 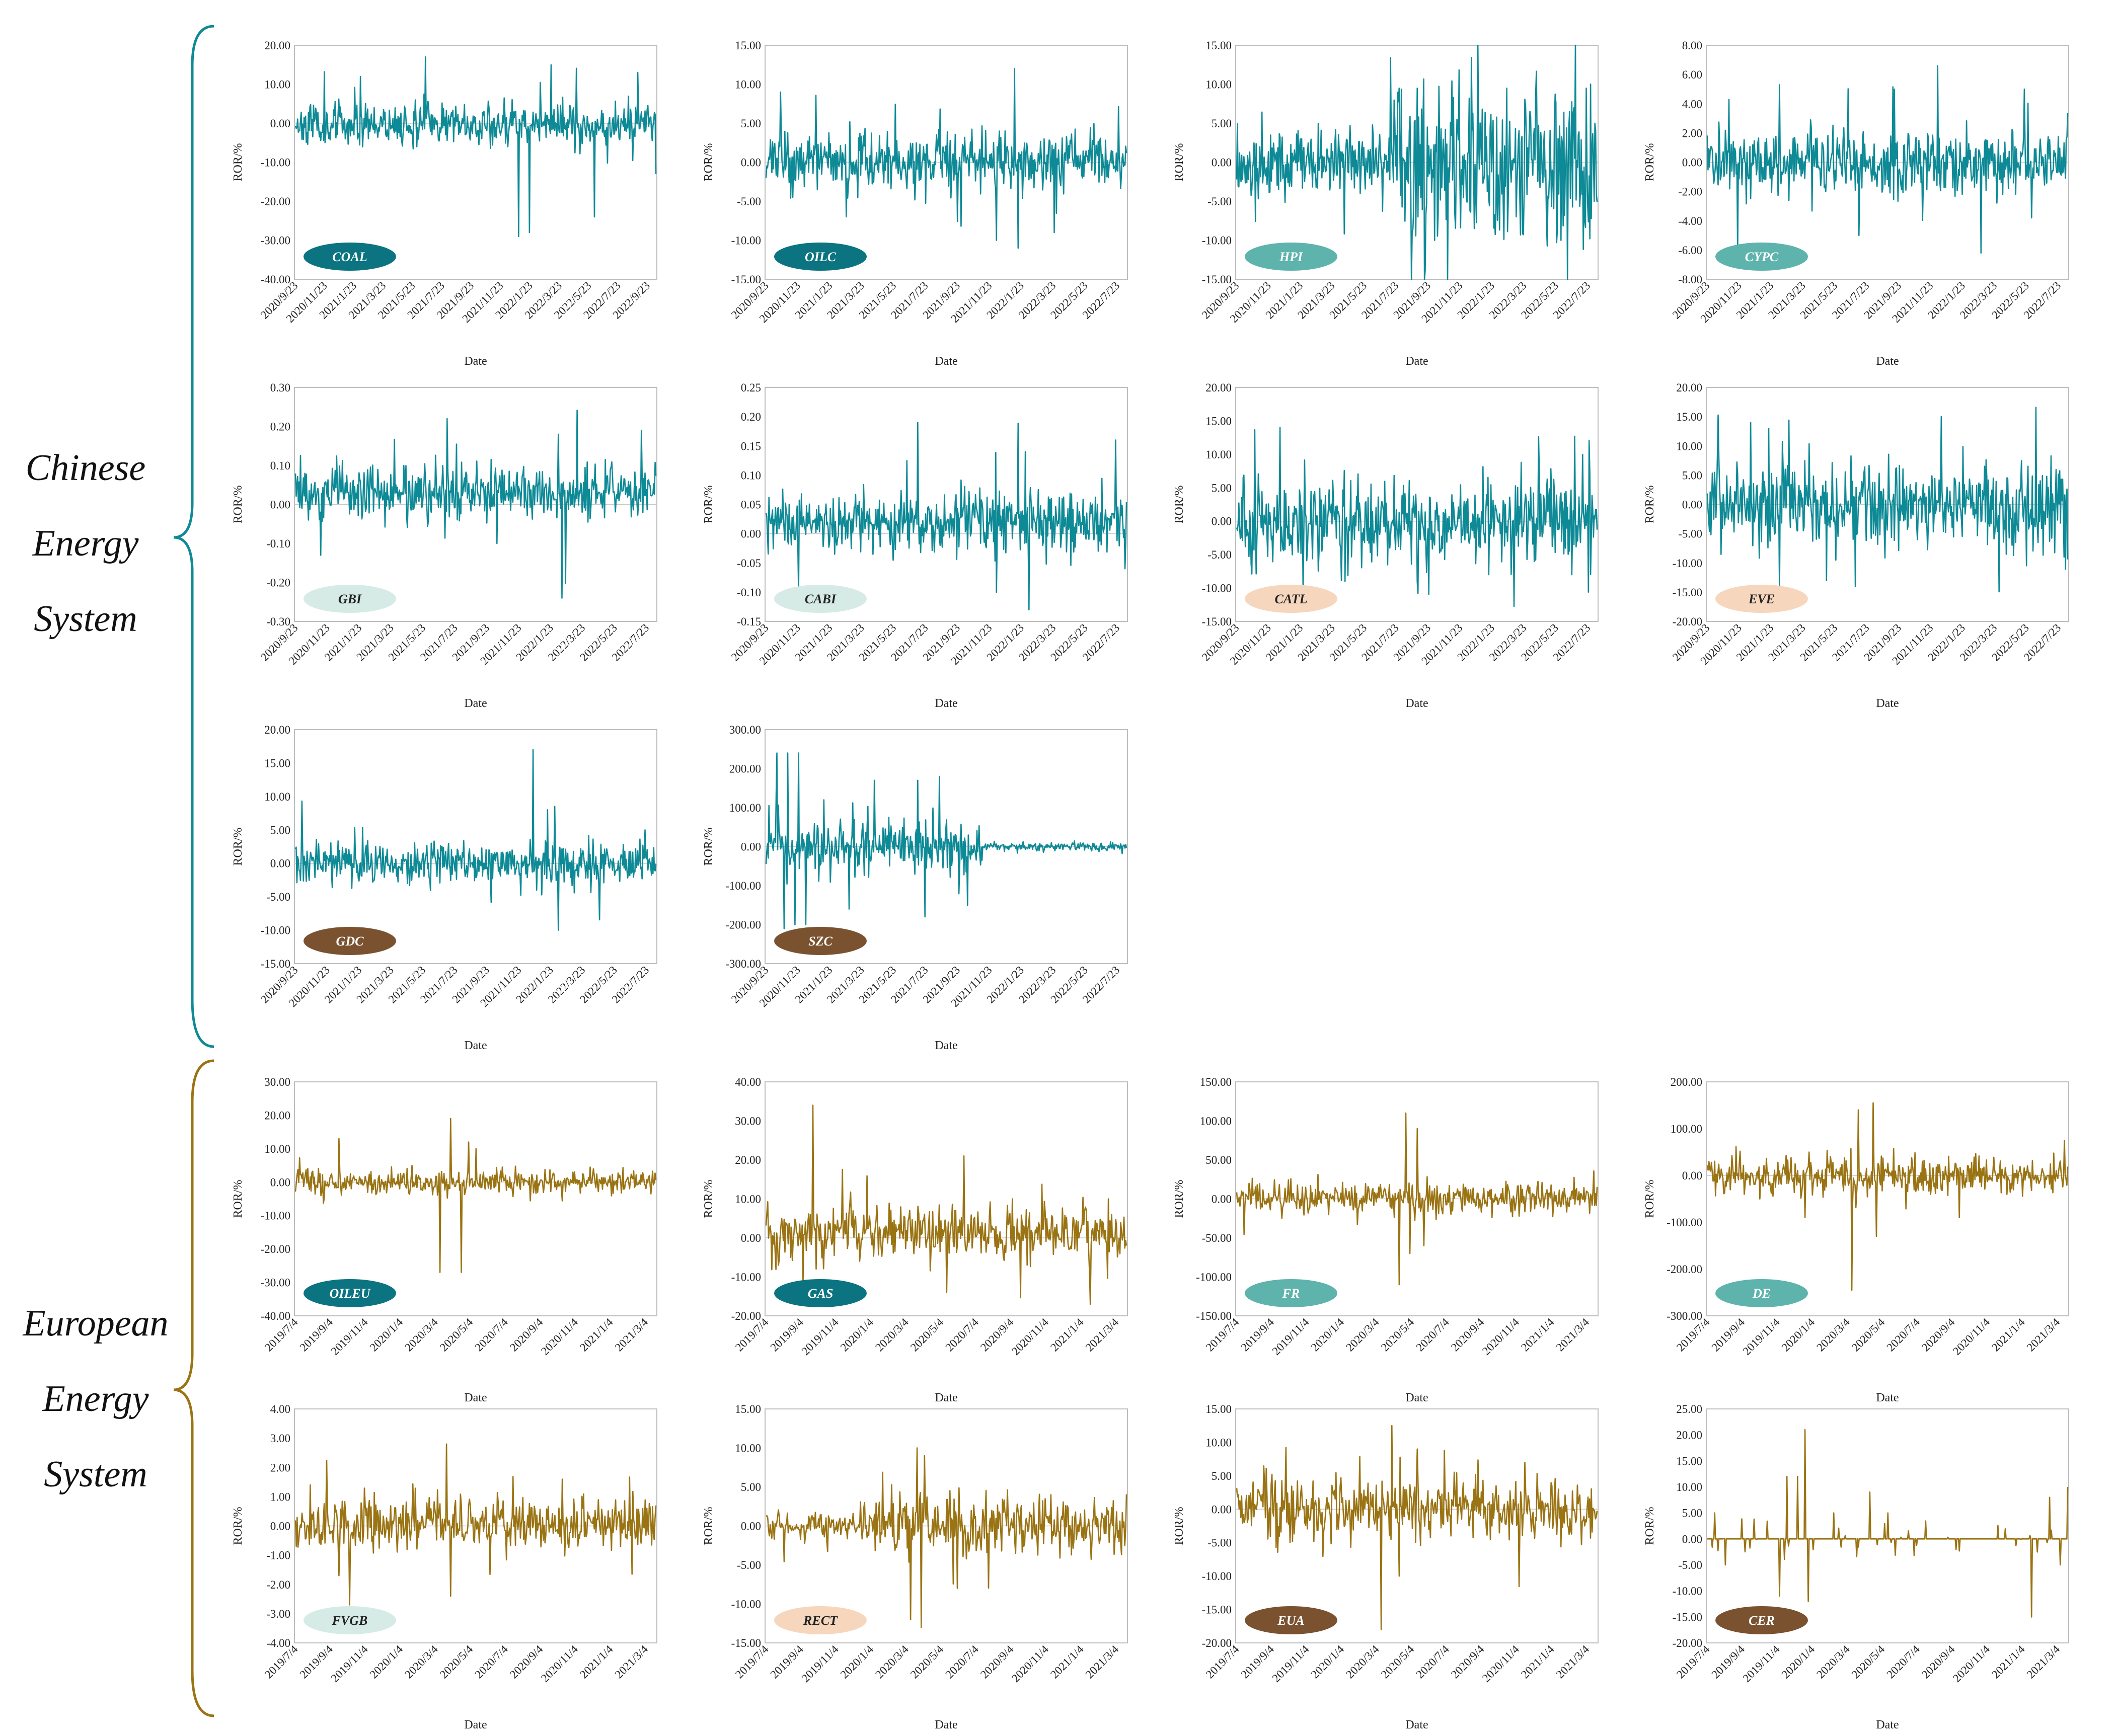 I want to click on series-badge-rect: RECT, so click(x=821, y=1620).